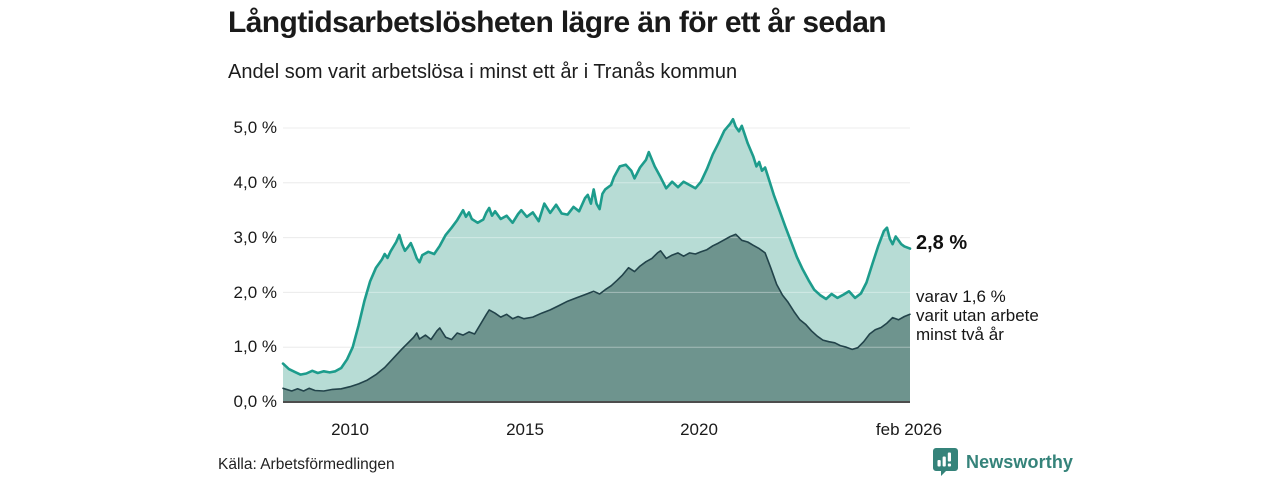 This screenshot has height=480, width=1280. I want to click on sub-series-end-label-line2: varit utan arbete, so click(977, 315).